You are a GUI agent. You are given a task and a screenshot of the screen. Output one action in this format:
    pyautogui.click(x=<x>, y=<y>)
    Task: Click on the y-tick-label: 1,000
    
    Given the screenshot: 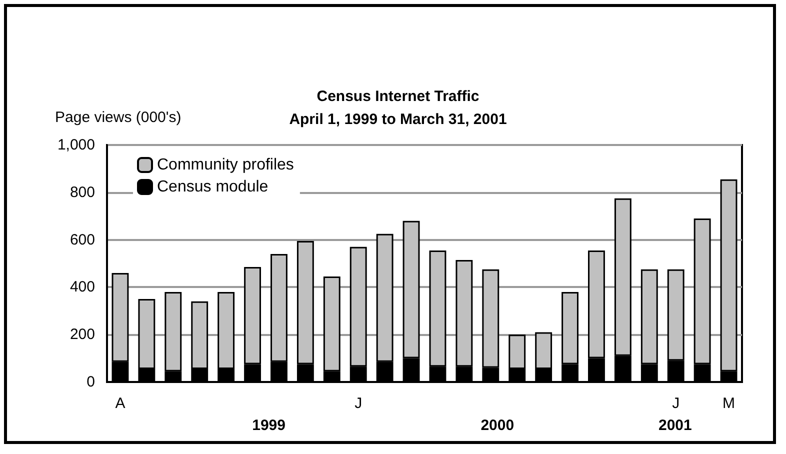 What is the action you would take?
    pyautogui.click(x=76, y=145)
    